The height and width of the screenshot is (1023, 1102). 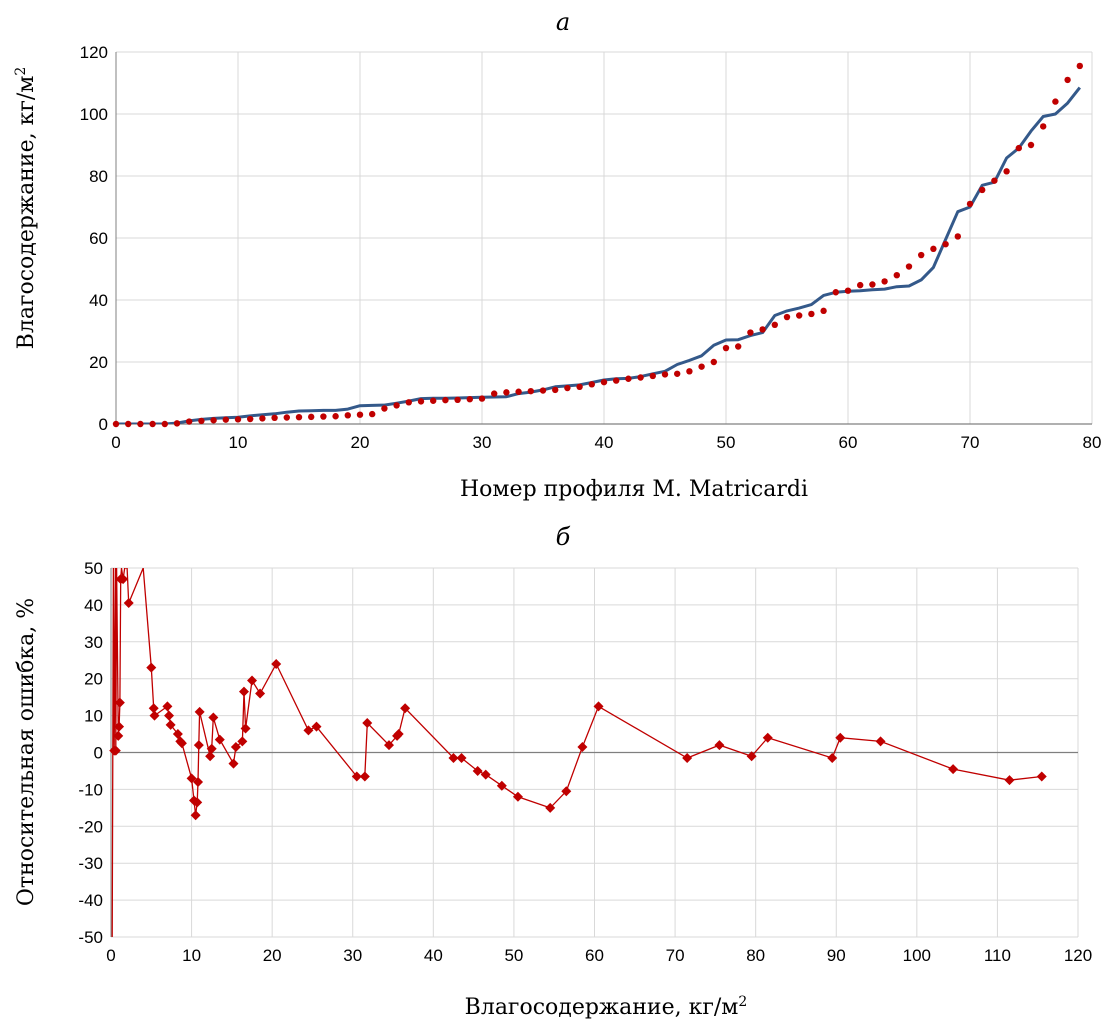 I want to click on b-x-tick-label: 30, so click(x=352, y=955).